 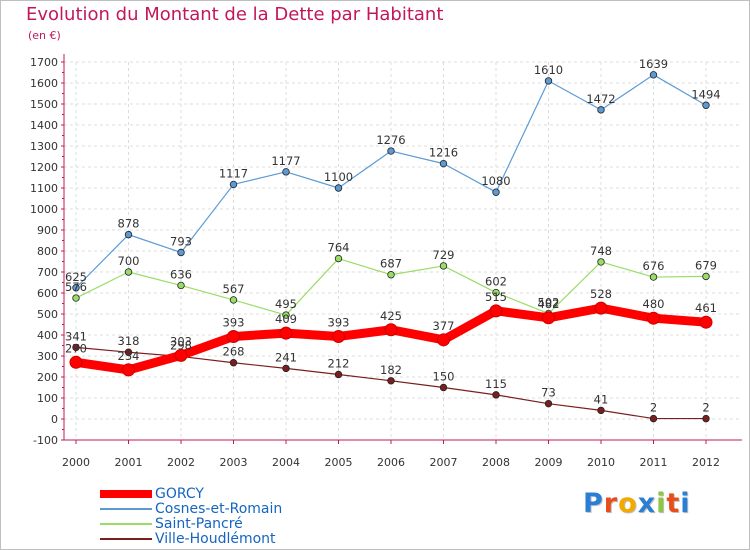 What do you see at coordinates (600, 99) in the screenshot?
I see `data-label-cosnes-et-romain: 1472` at bounding box center [600, 99].